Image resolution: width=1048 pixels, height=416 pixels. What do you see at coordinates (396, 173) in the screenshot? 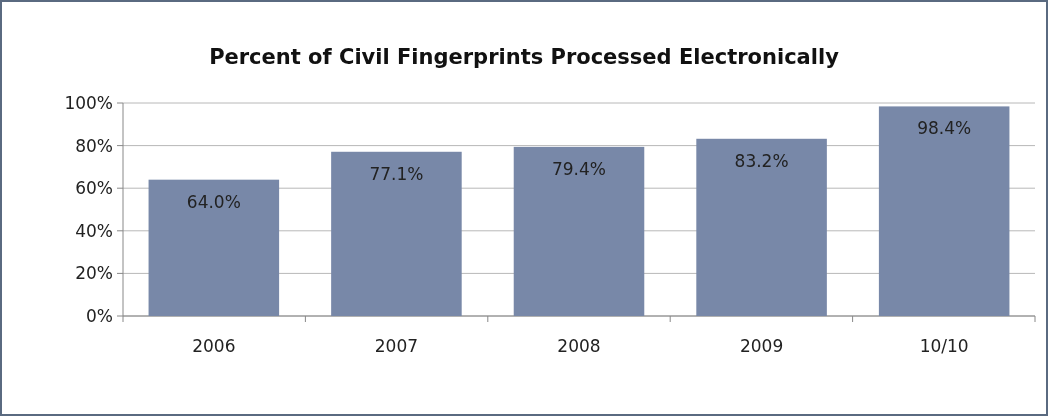
I see `data-label: 77.1%` at bounding box center [396, 173].